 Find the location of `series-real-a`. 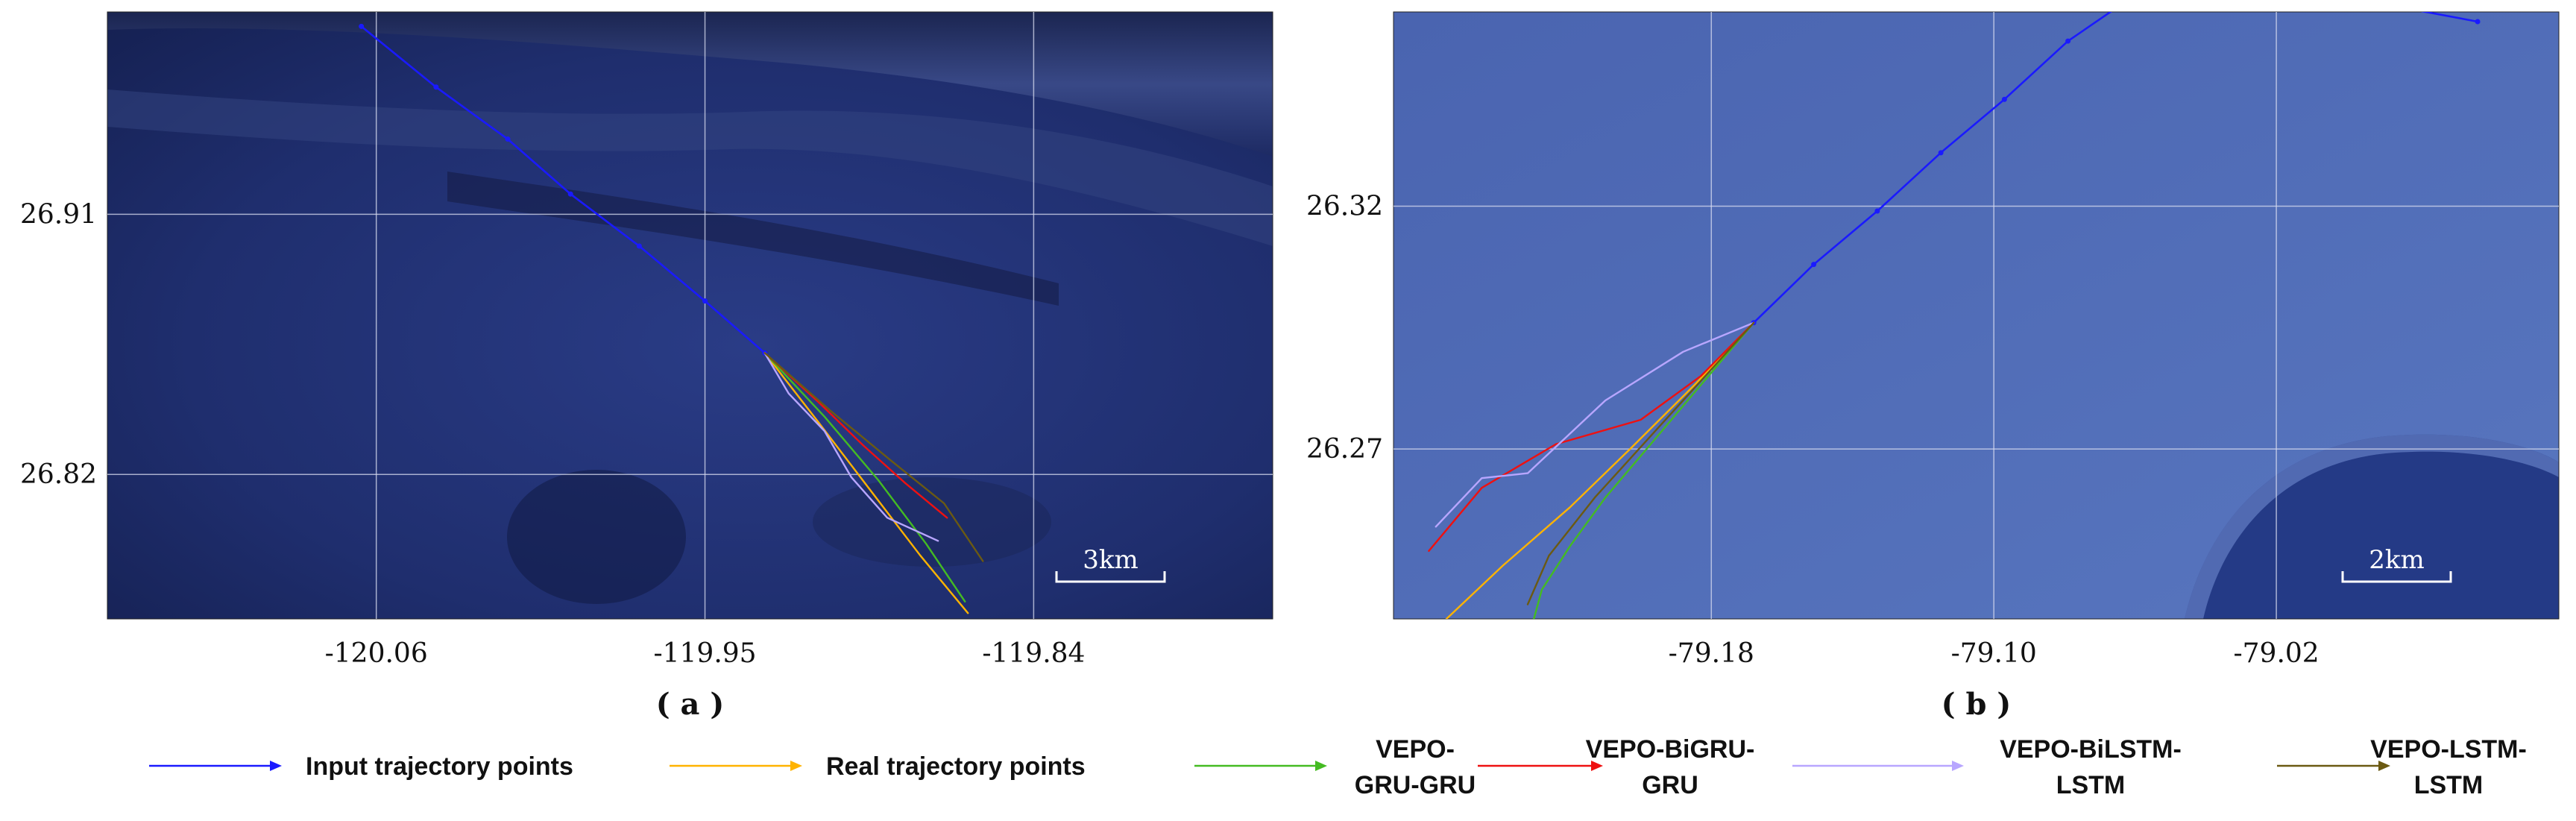

series-real-a is located at coordinates (866, 483).